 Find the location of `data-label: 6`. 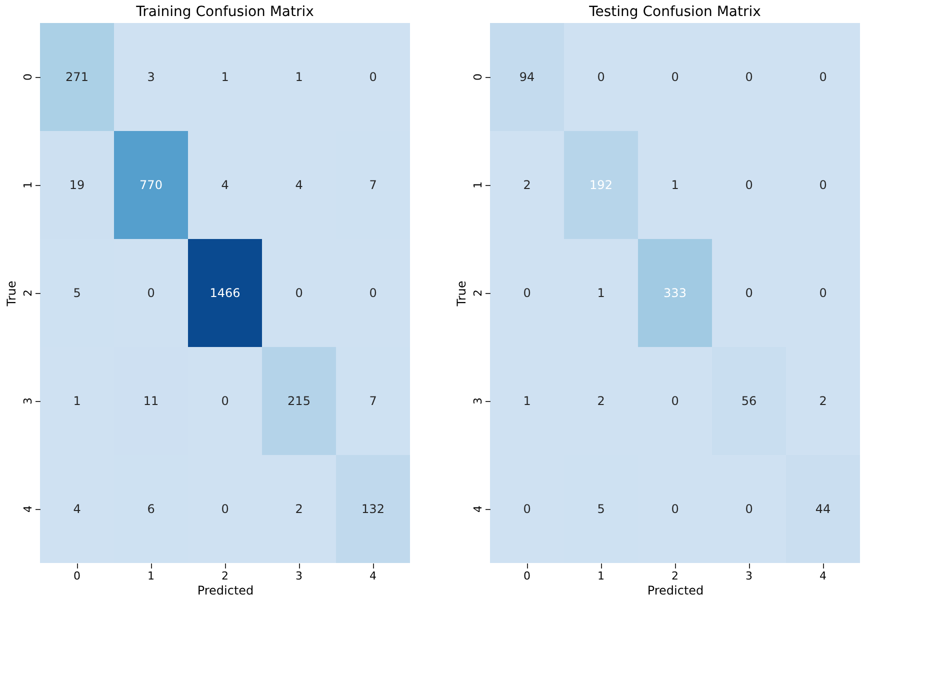

data-label: 6 is located at coordinates (151, 509).